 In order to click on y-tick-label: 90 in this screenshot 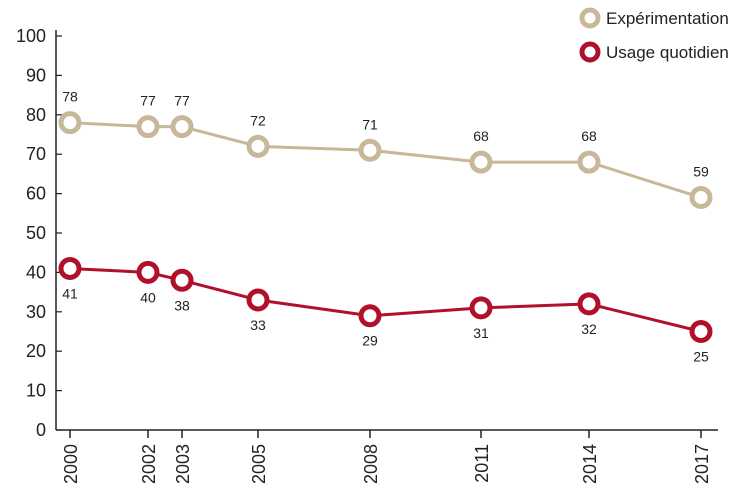, I will do `click(36, 75)`.